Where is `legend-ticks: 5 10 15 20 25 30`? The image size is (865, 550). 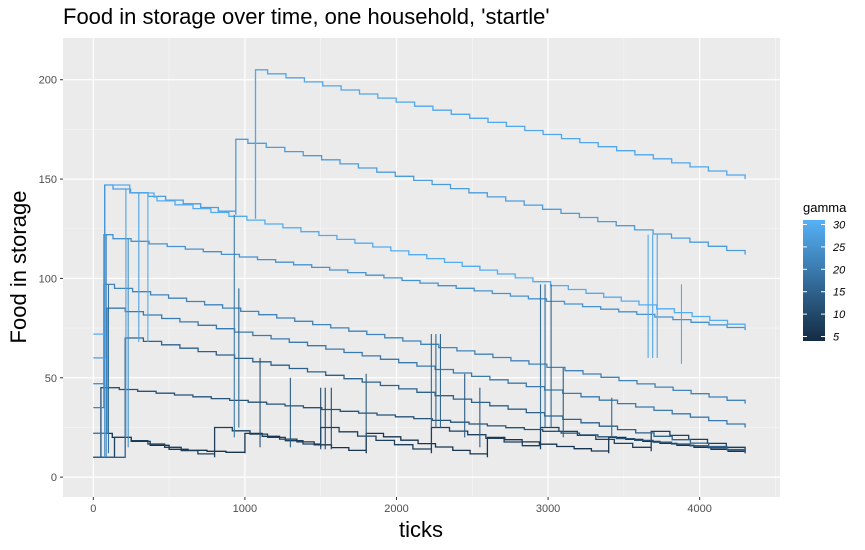 legend-ticks: 5 10 15 20 25 30 is located at coordinates (824, 281).